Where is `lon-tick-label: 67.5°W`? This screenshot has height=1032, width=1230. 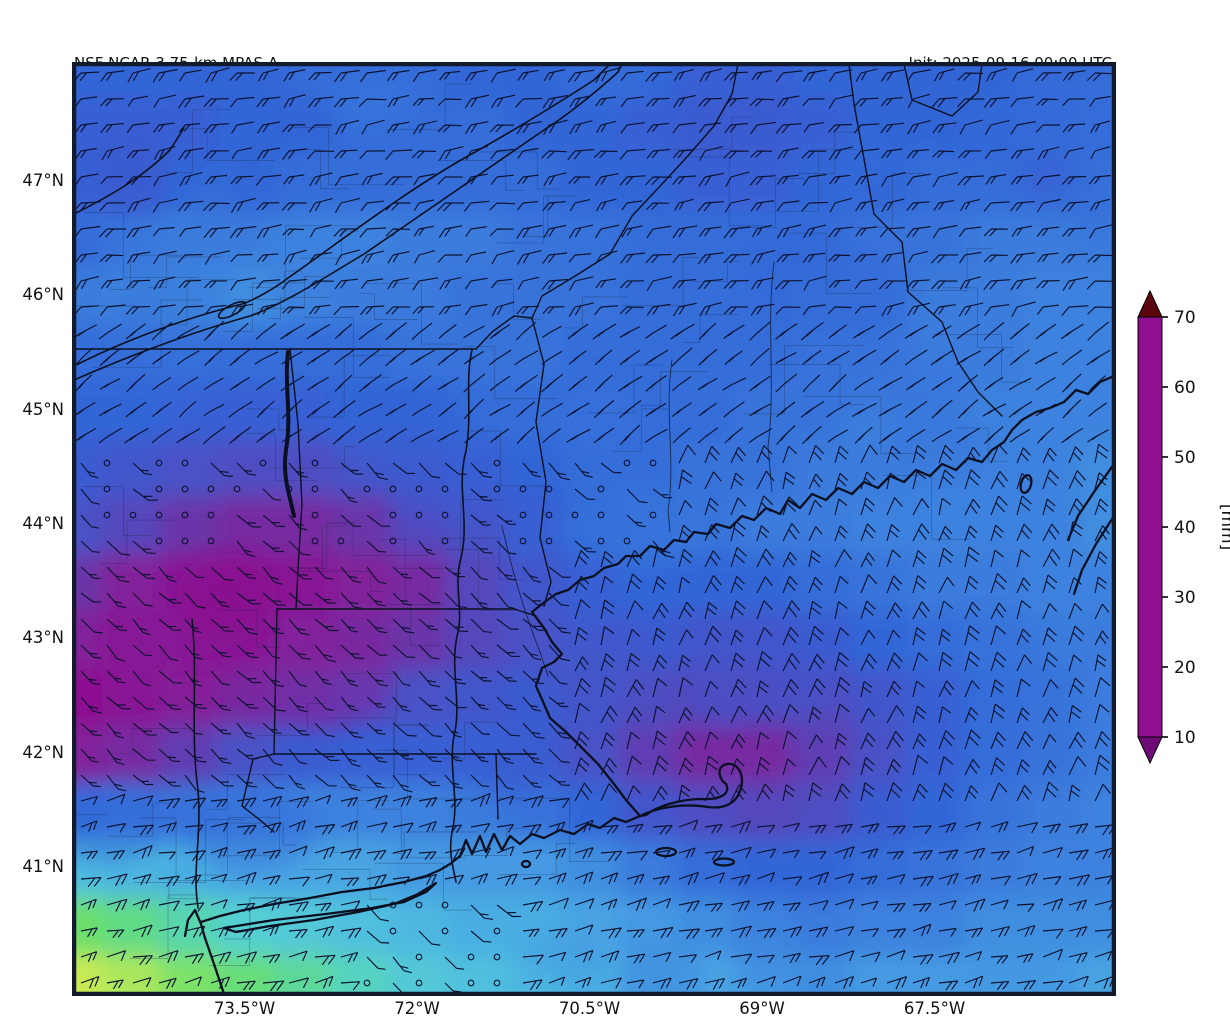 lon-tick-label: 67.5°W is located at coordinates (934, 1008).